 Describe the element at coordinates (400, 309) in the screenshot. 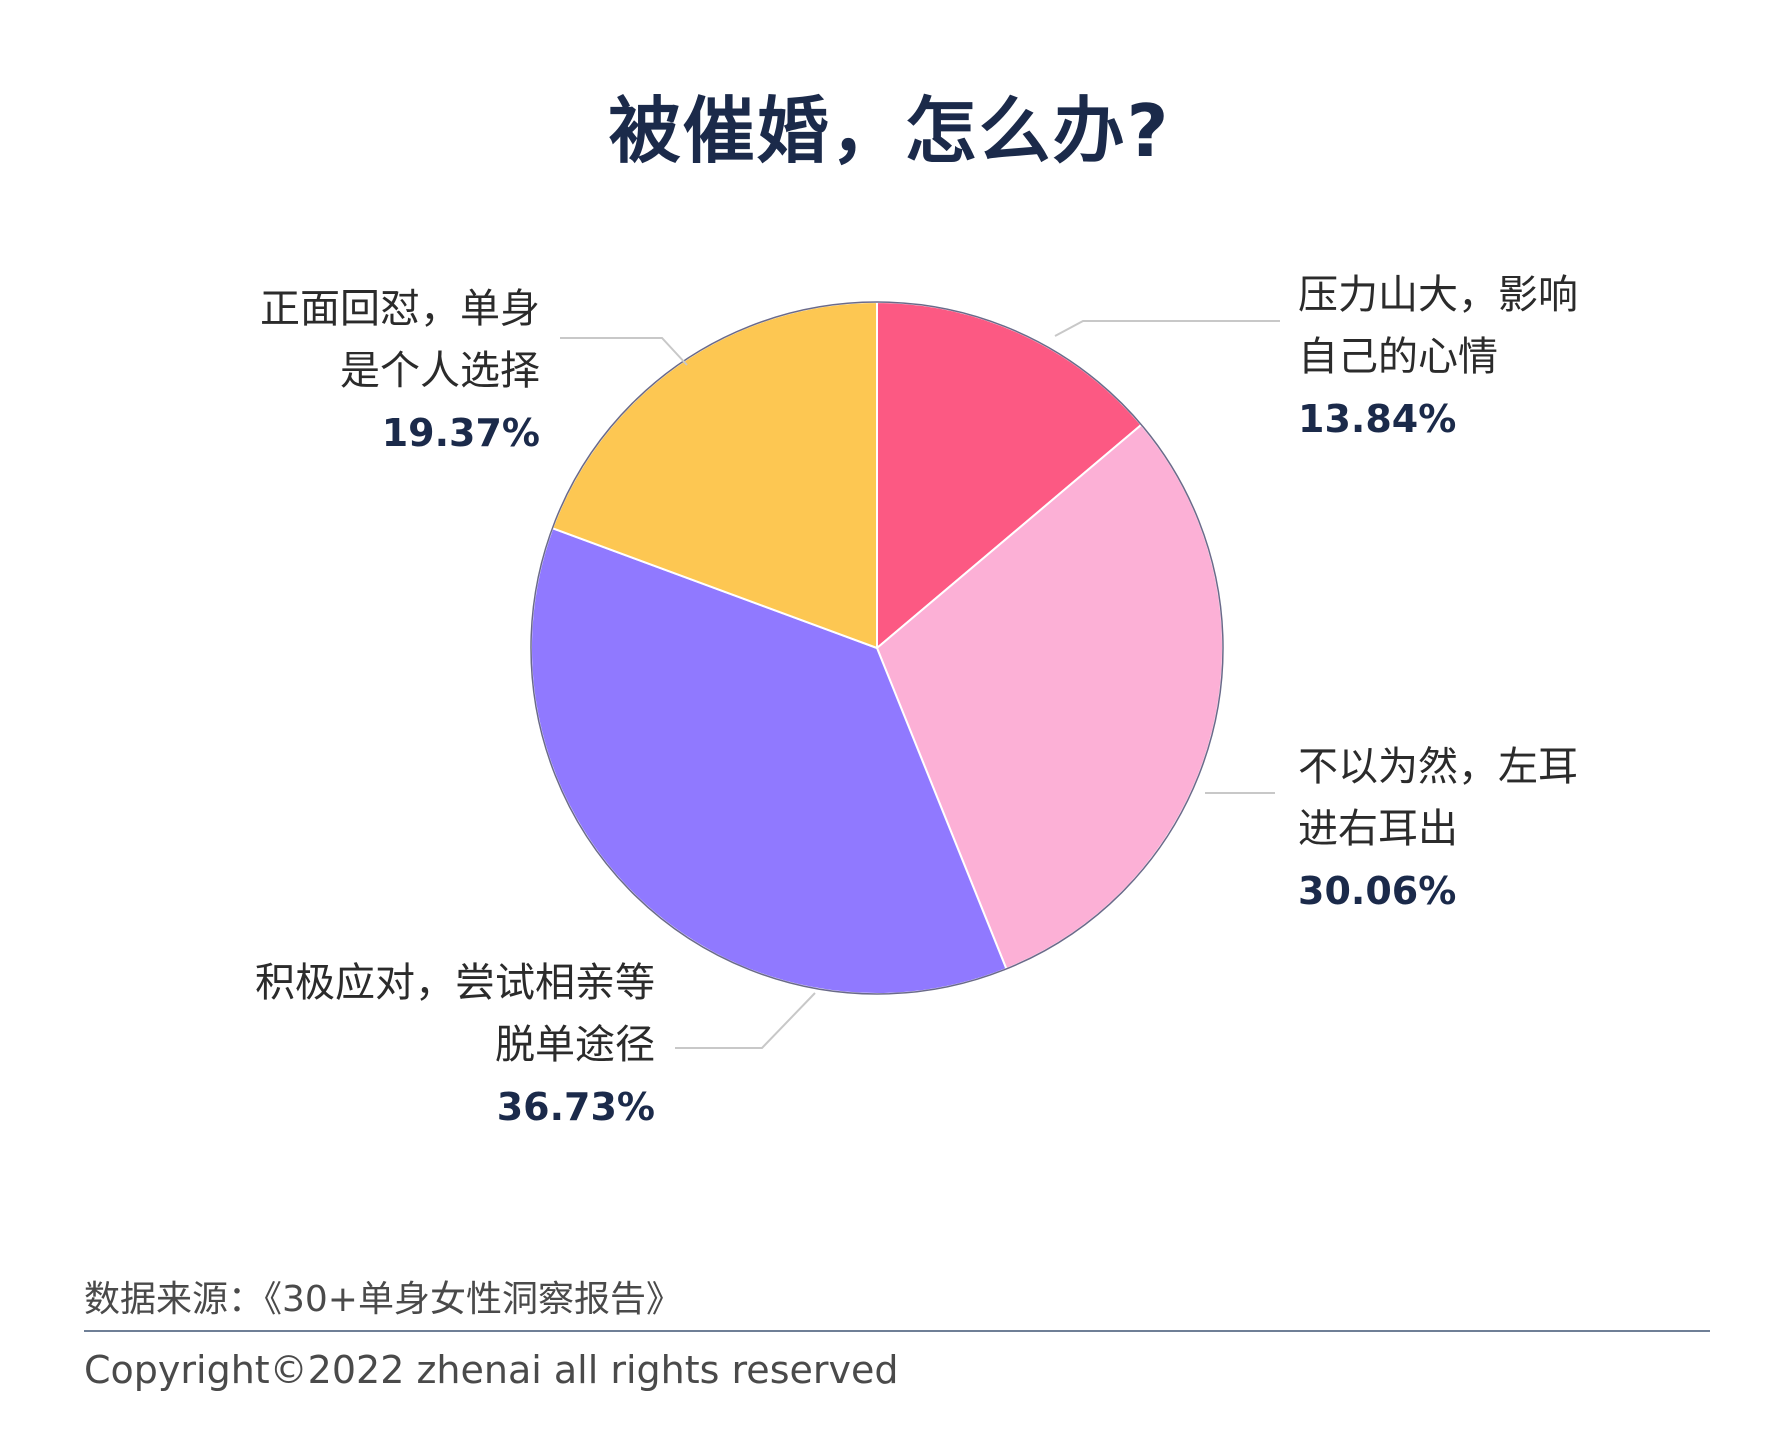

I see `slice-label-4-line-1: 正面回怼，单身` at that location.